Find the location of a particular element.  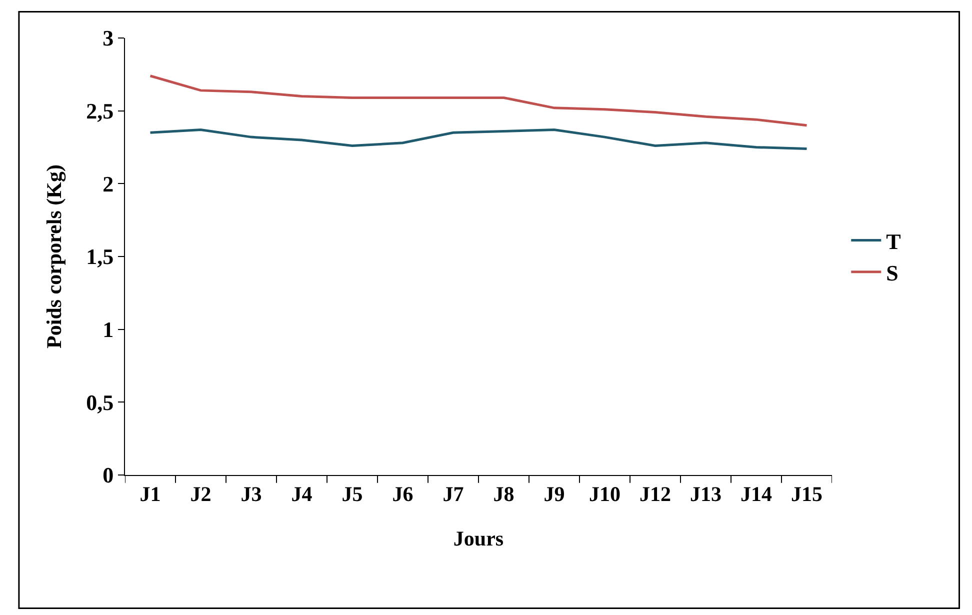

y-tick-label: 1 is located at coordinates (108, 329).